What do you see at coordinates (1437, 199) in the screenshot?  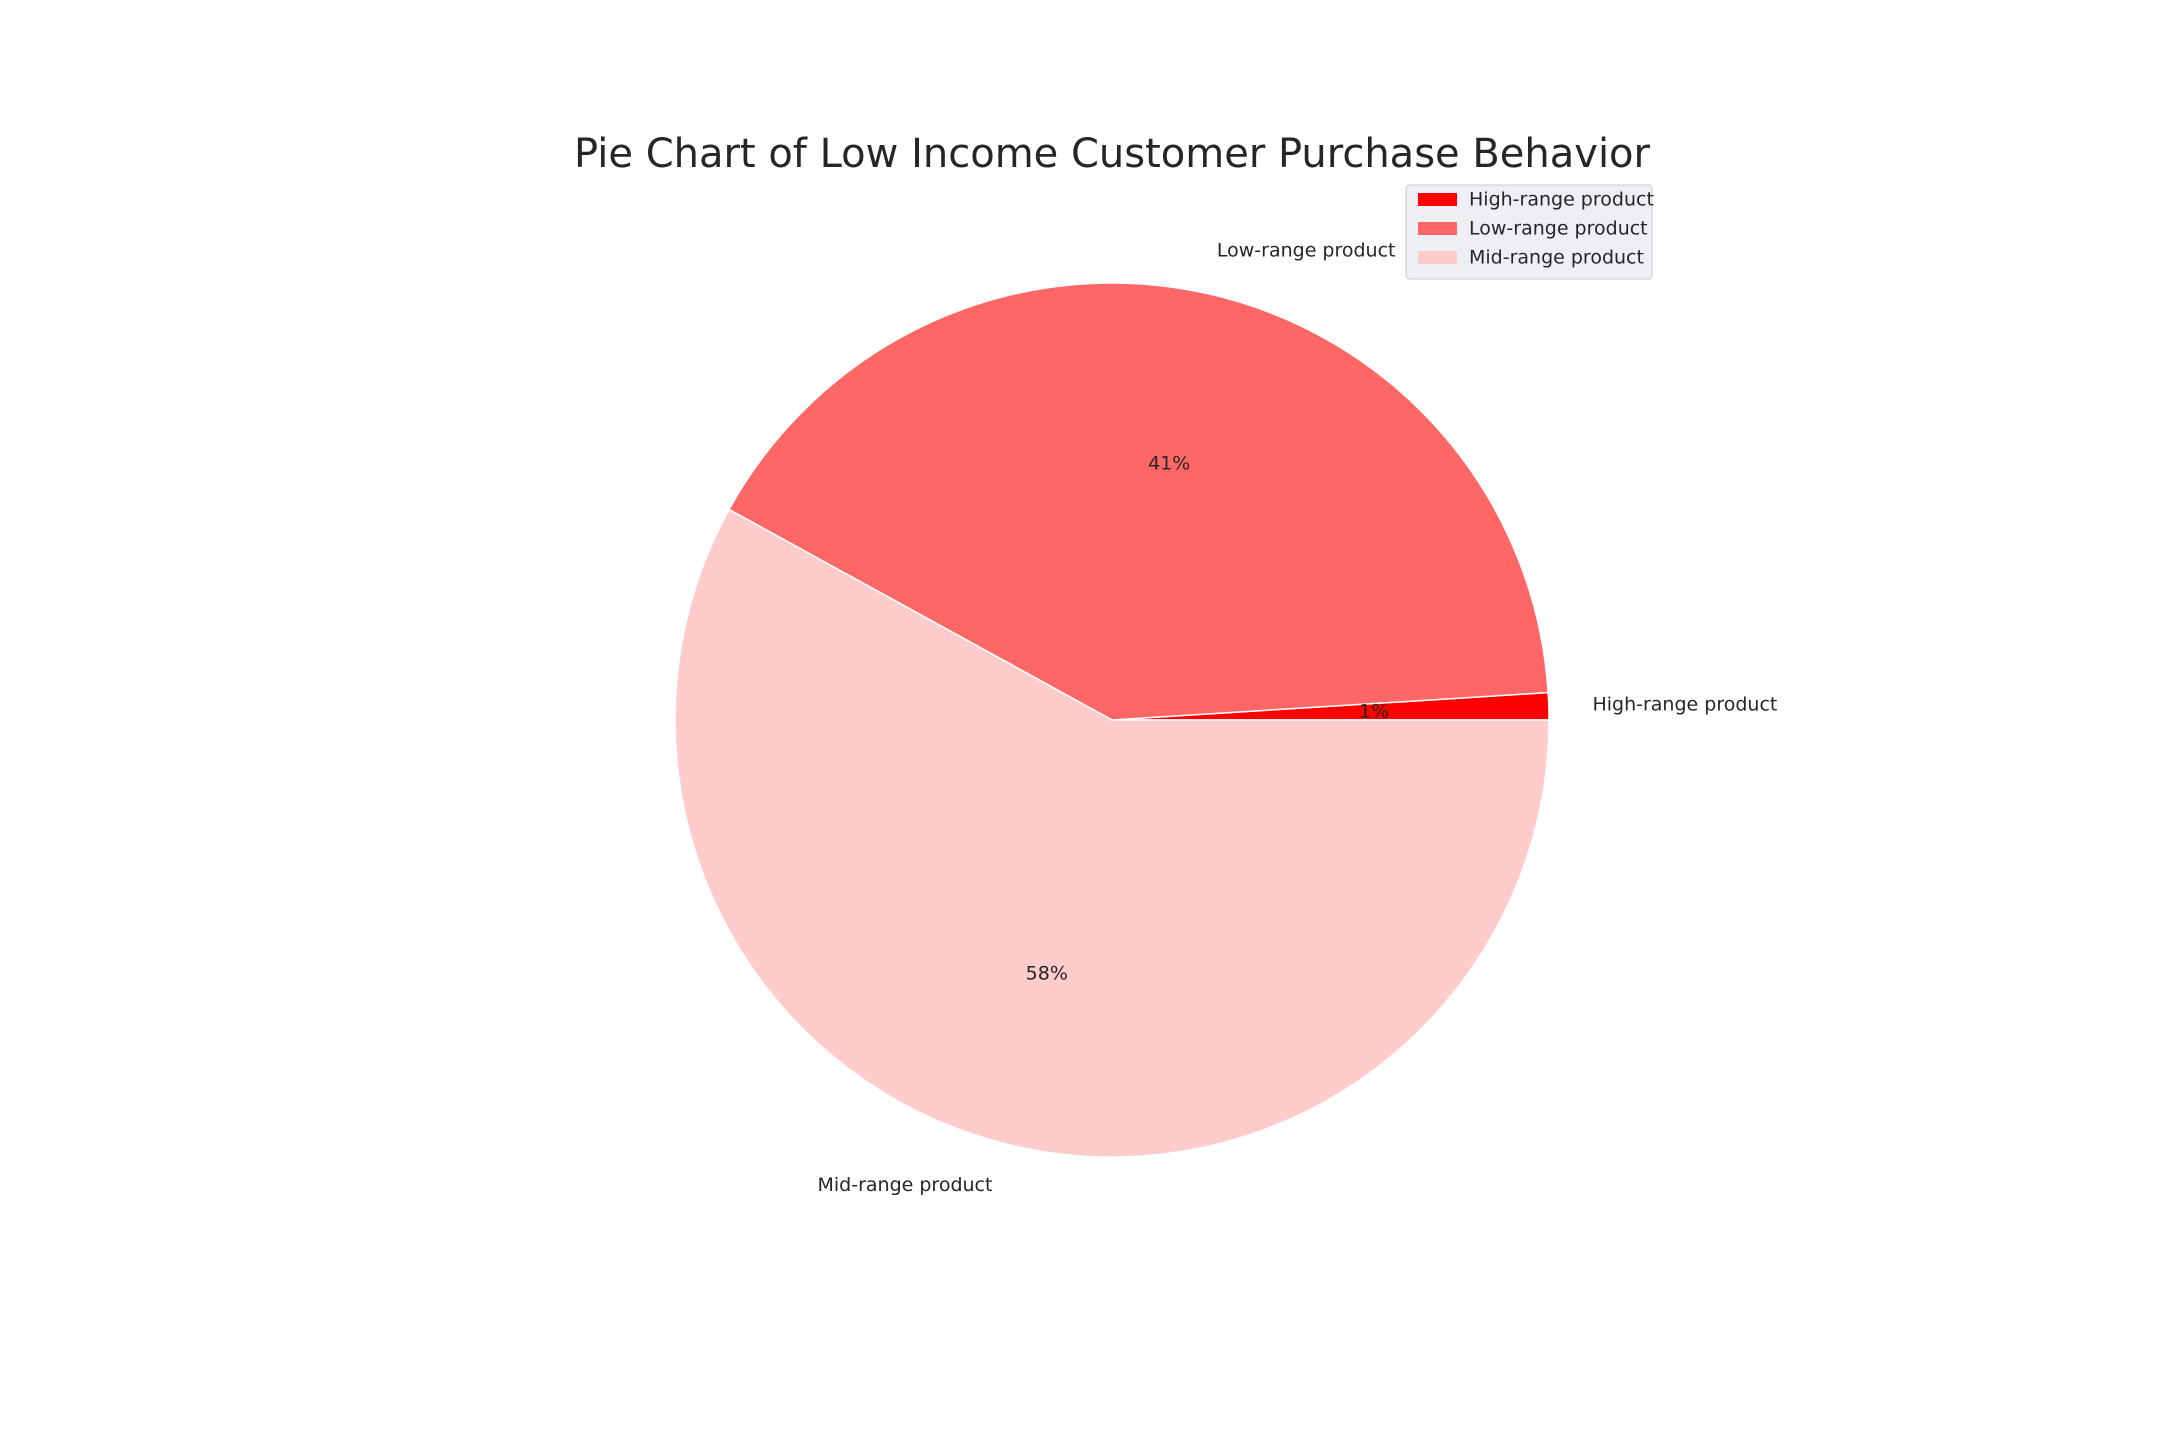 I see `legend-swatch-high-range-product` at bounding box center [1437, 199].